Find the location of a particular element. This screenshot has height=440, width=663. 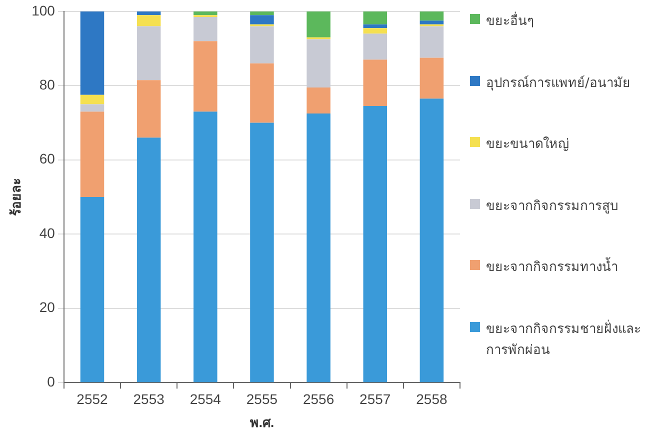

x-tick-label: 2557 is located at coordinates (375, 398).